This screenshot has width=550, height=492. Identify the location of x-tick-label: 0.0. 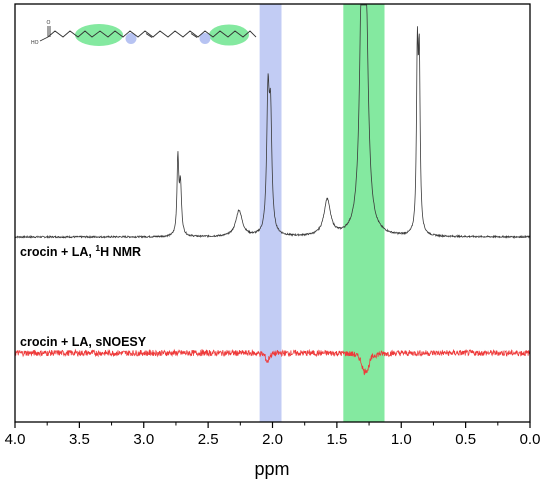
(530, 439).